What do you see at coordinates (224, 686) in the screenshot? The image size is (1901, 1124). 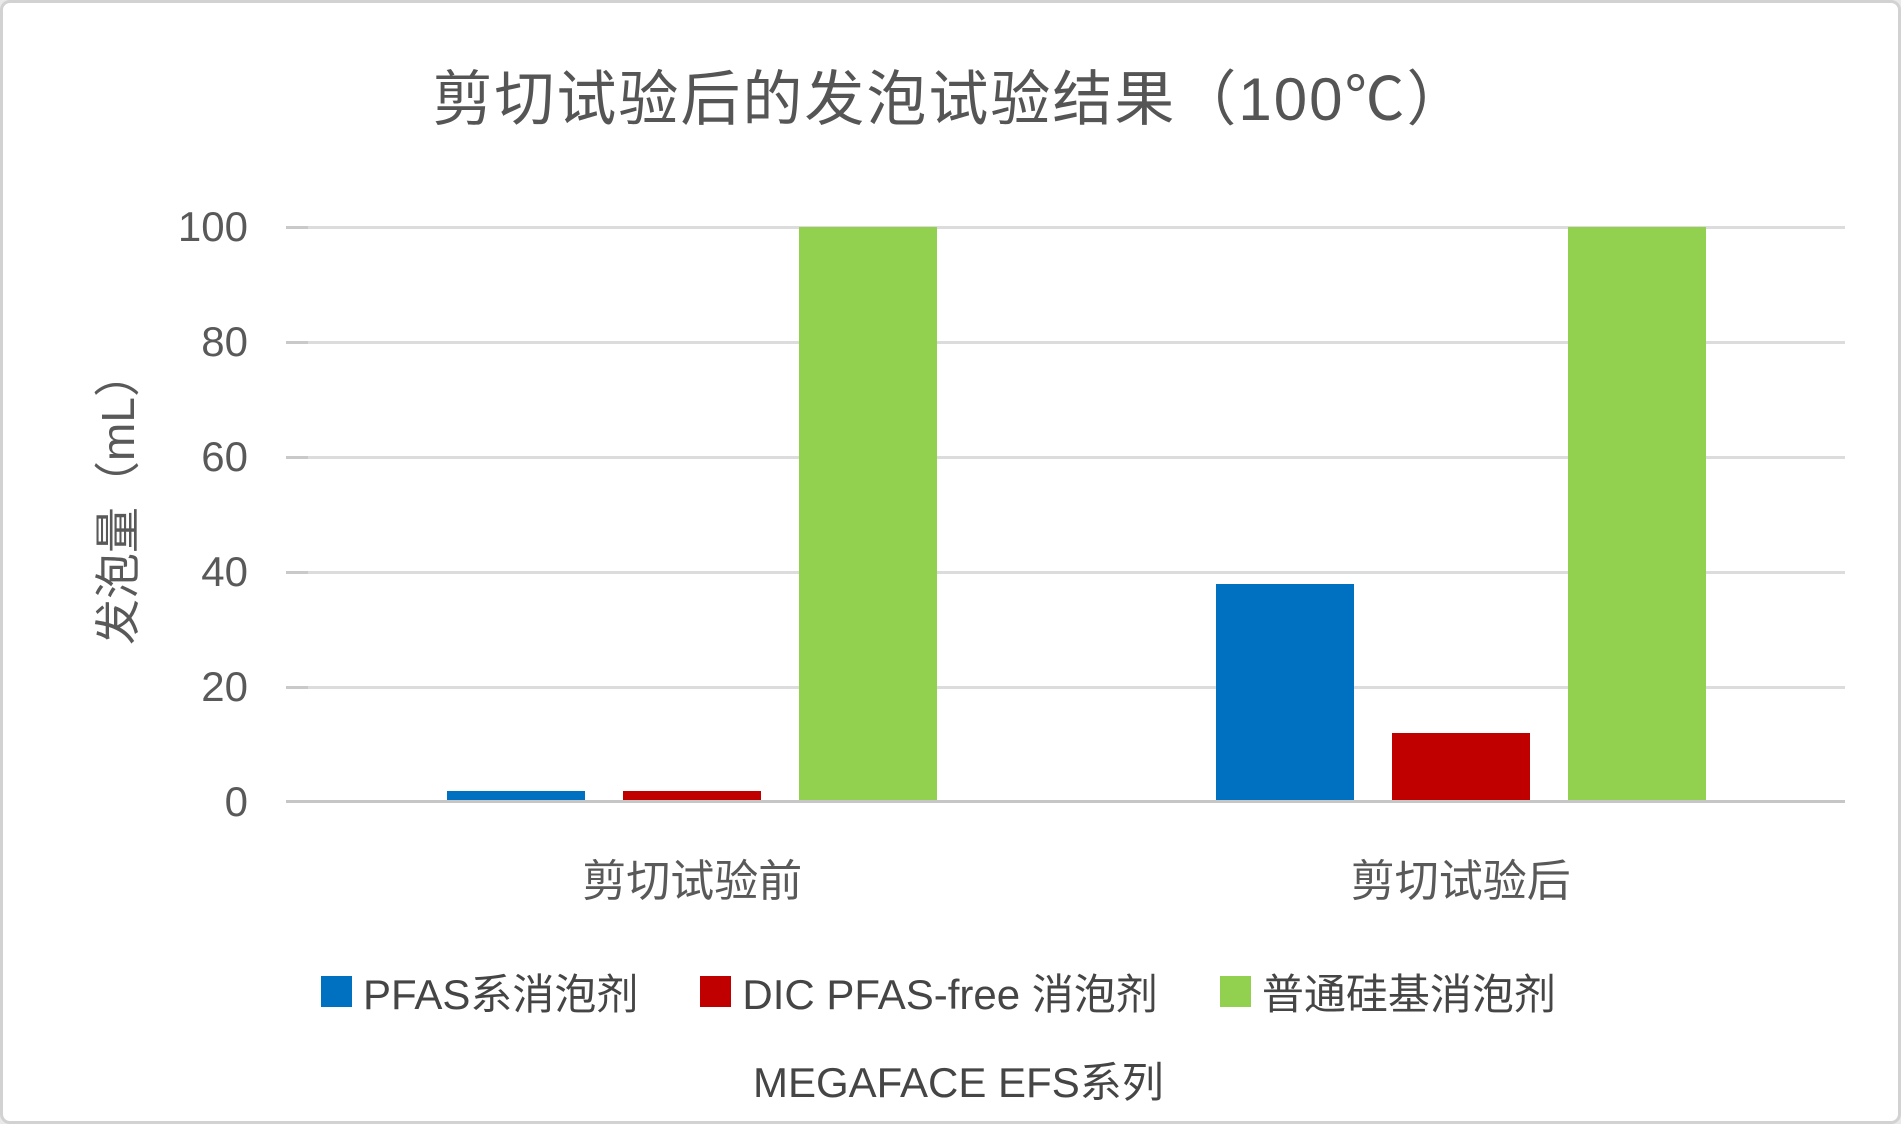 I see `y-tick-label: 20` at bounding box center [224, 686].